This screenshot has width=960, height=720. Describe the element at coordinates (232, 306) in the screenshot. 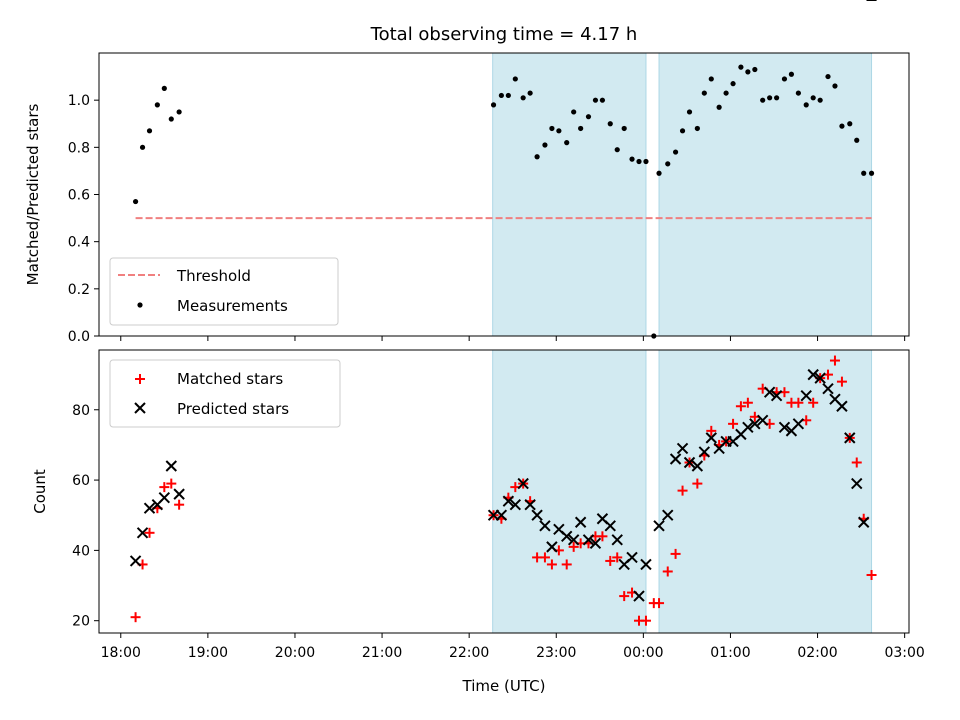

I see `legend-measurements-label: Measurements` at that location.